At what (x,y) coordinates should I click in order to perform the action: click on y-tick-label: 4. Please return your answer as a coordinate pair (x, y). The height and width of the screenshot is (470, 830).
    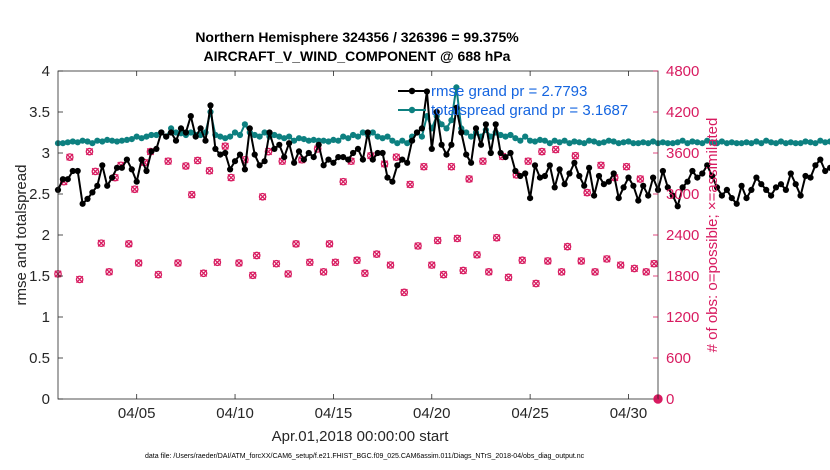
    Looking at the image, I should click on (46, 71).